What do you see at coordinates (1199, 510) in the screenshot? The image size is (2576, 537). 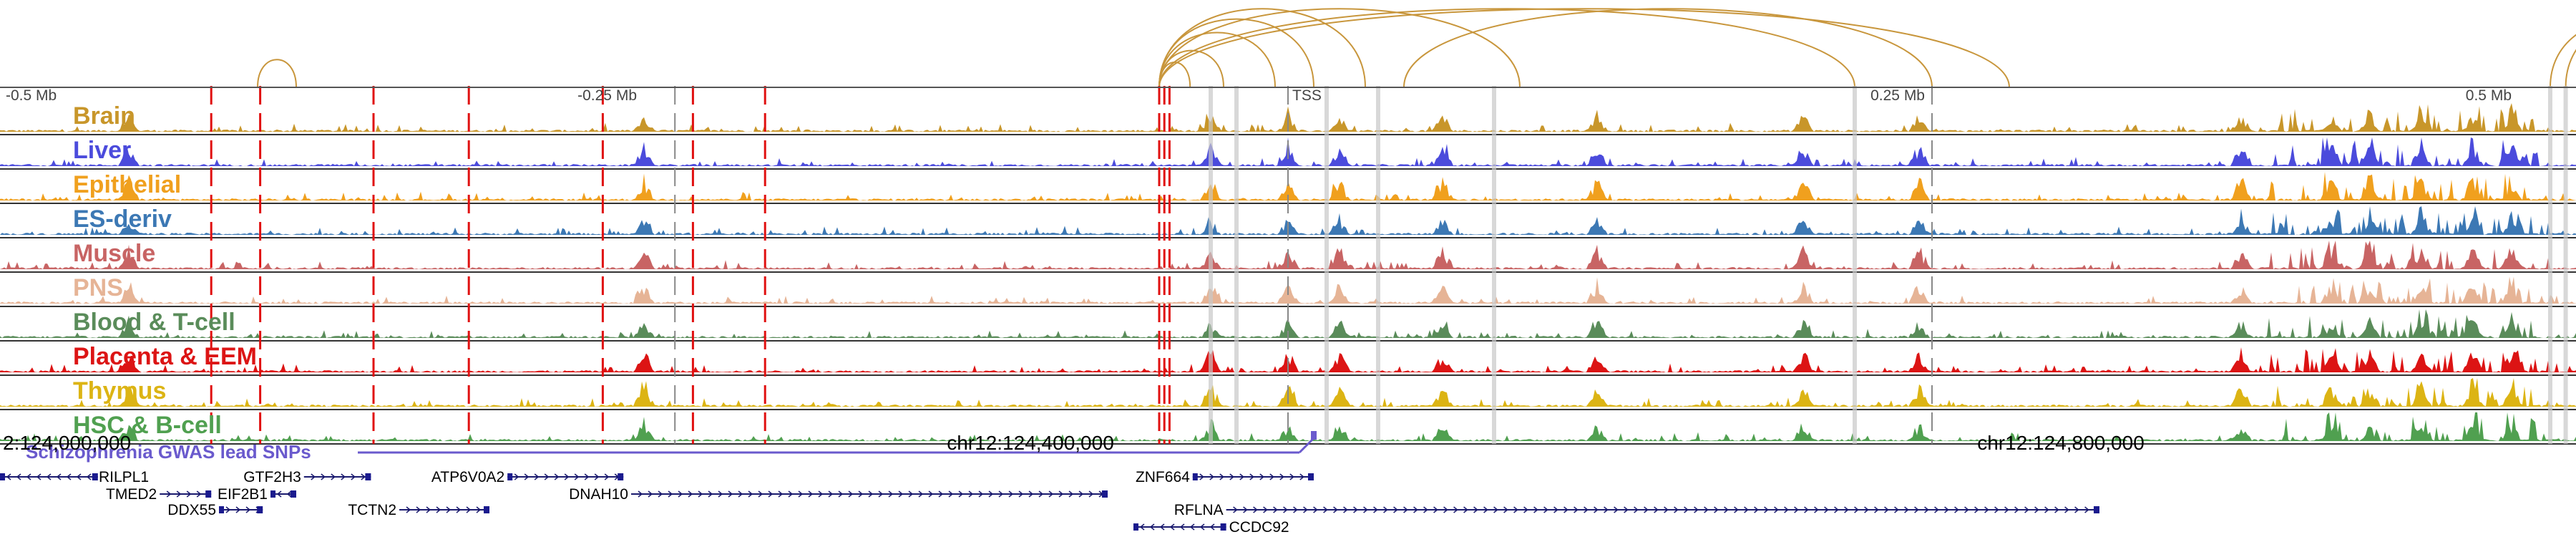 I see `gene-label: RFLNA` at bounding box center [1199, 510].